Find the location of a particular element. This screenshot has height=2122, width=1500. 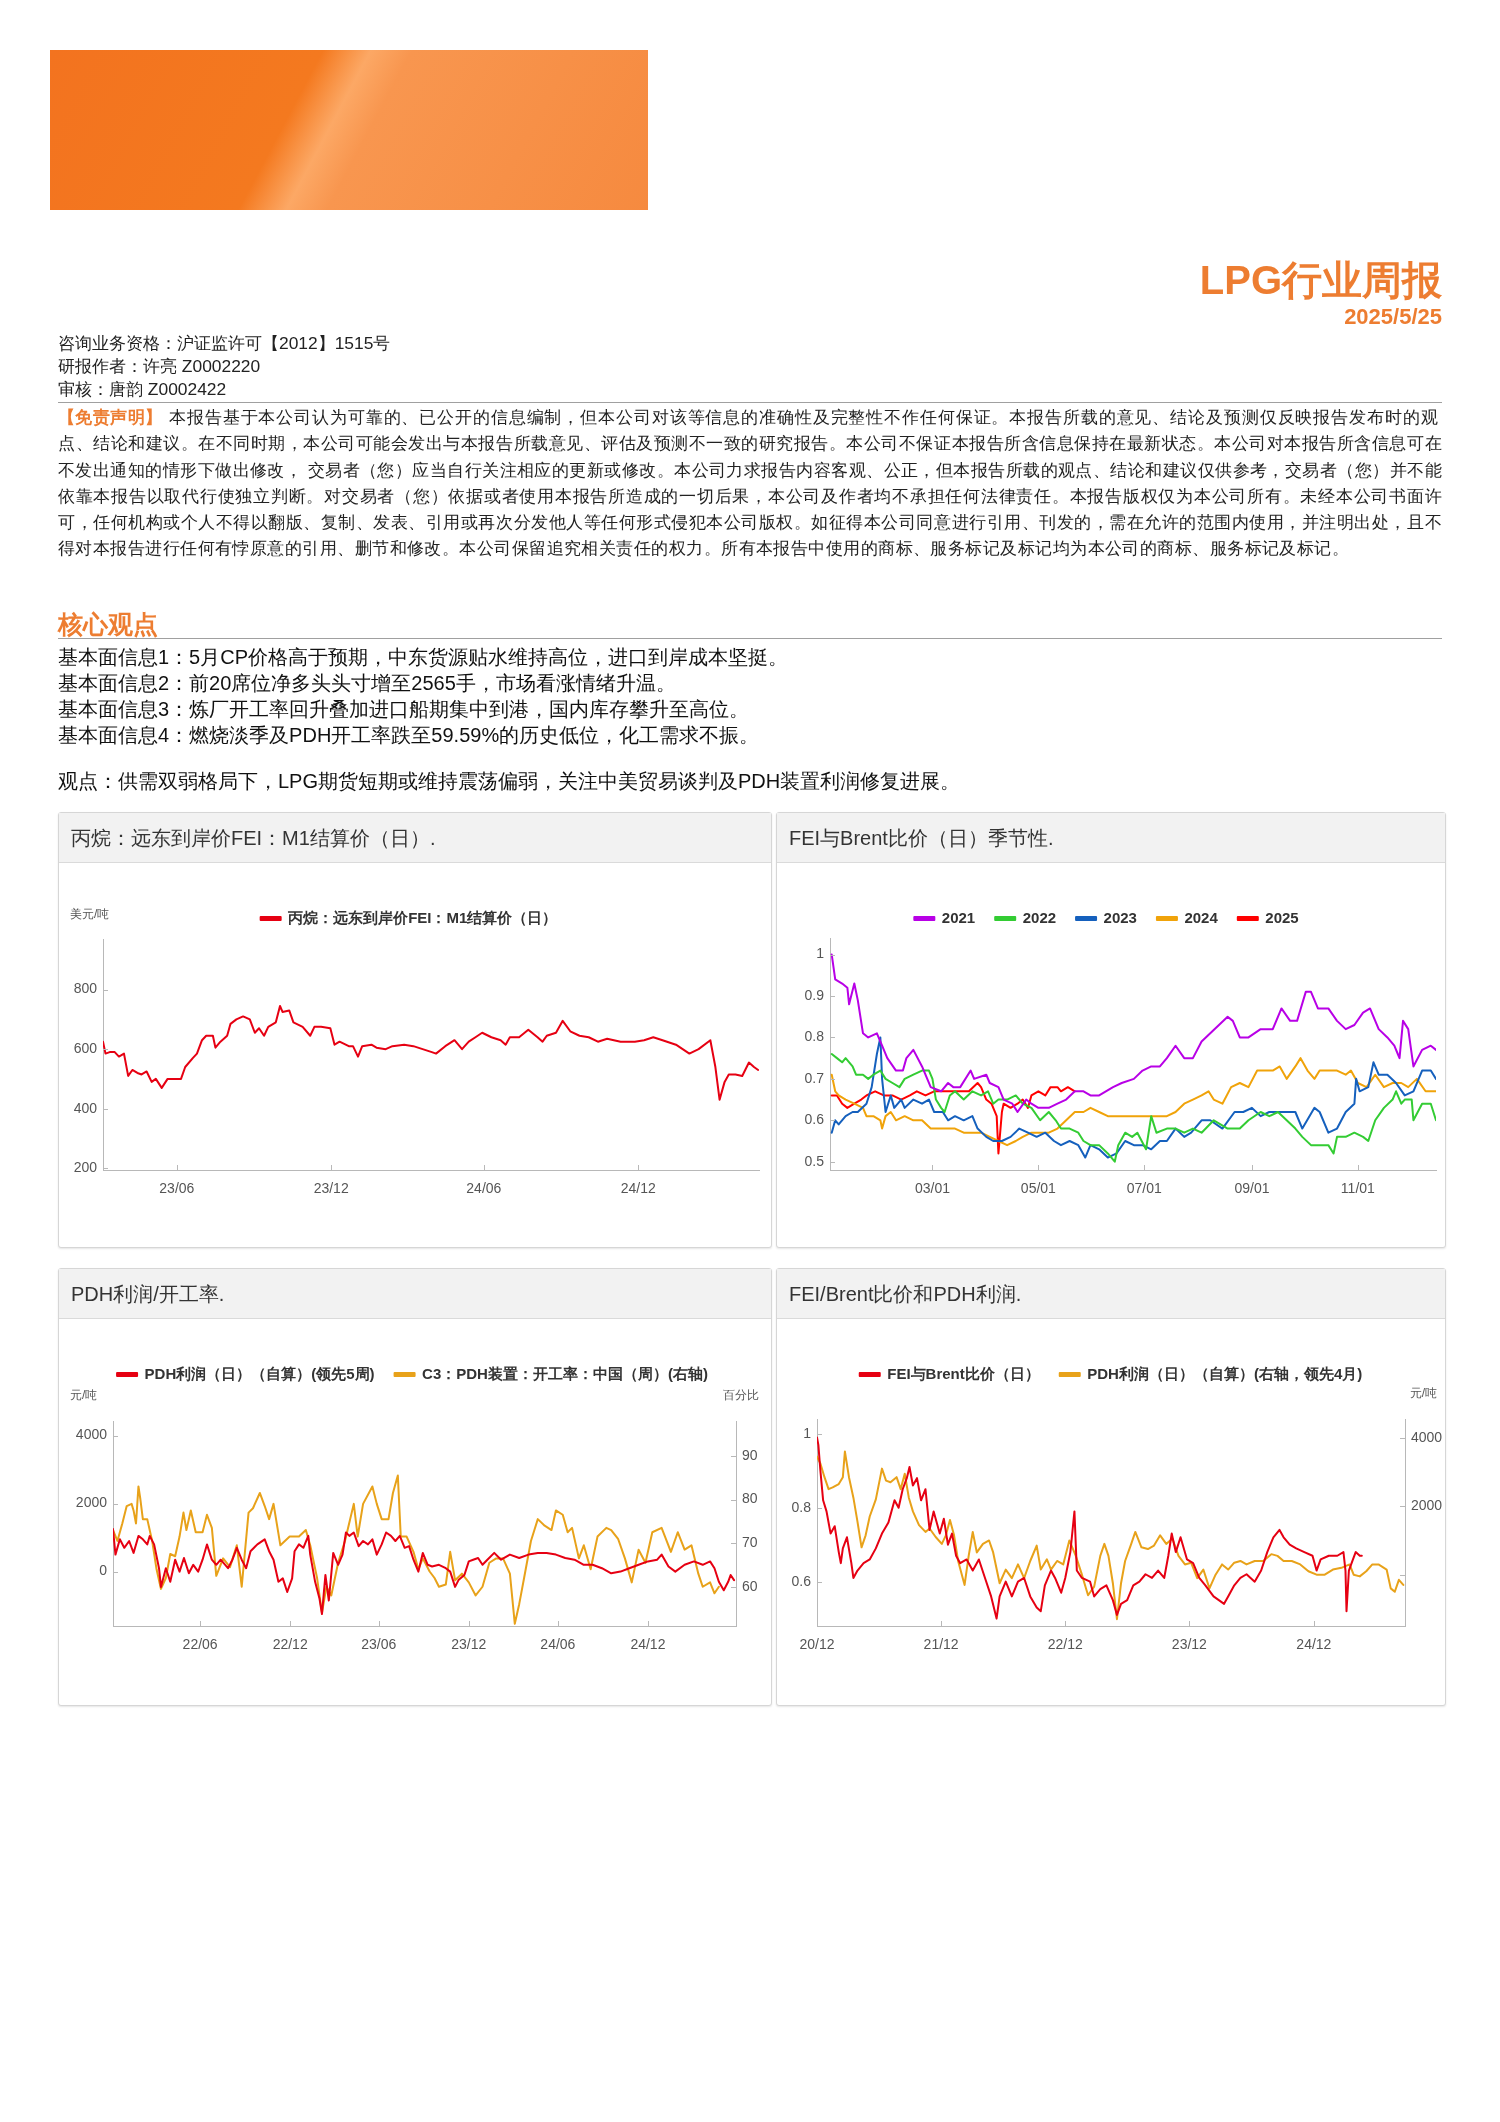

text: 基本面信息4：燃烧淡季及PDH开工率跌至59.59%的历史低位，化工需求不振。 is located at coordinates (409, 735).